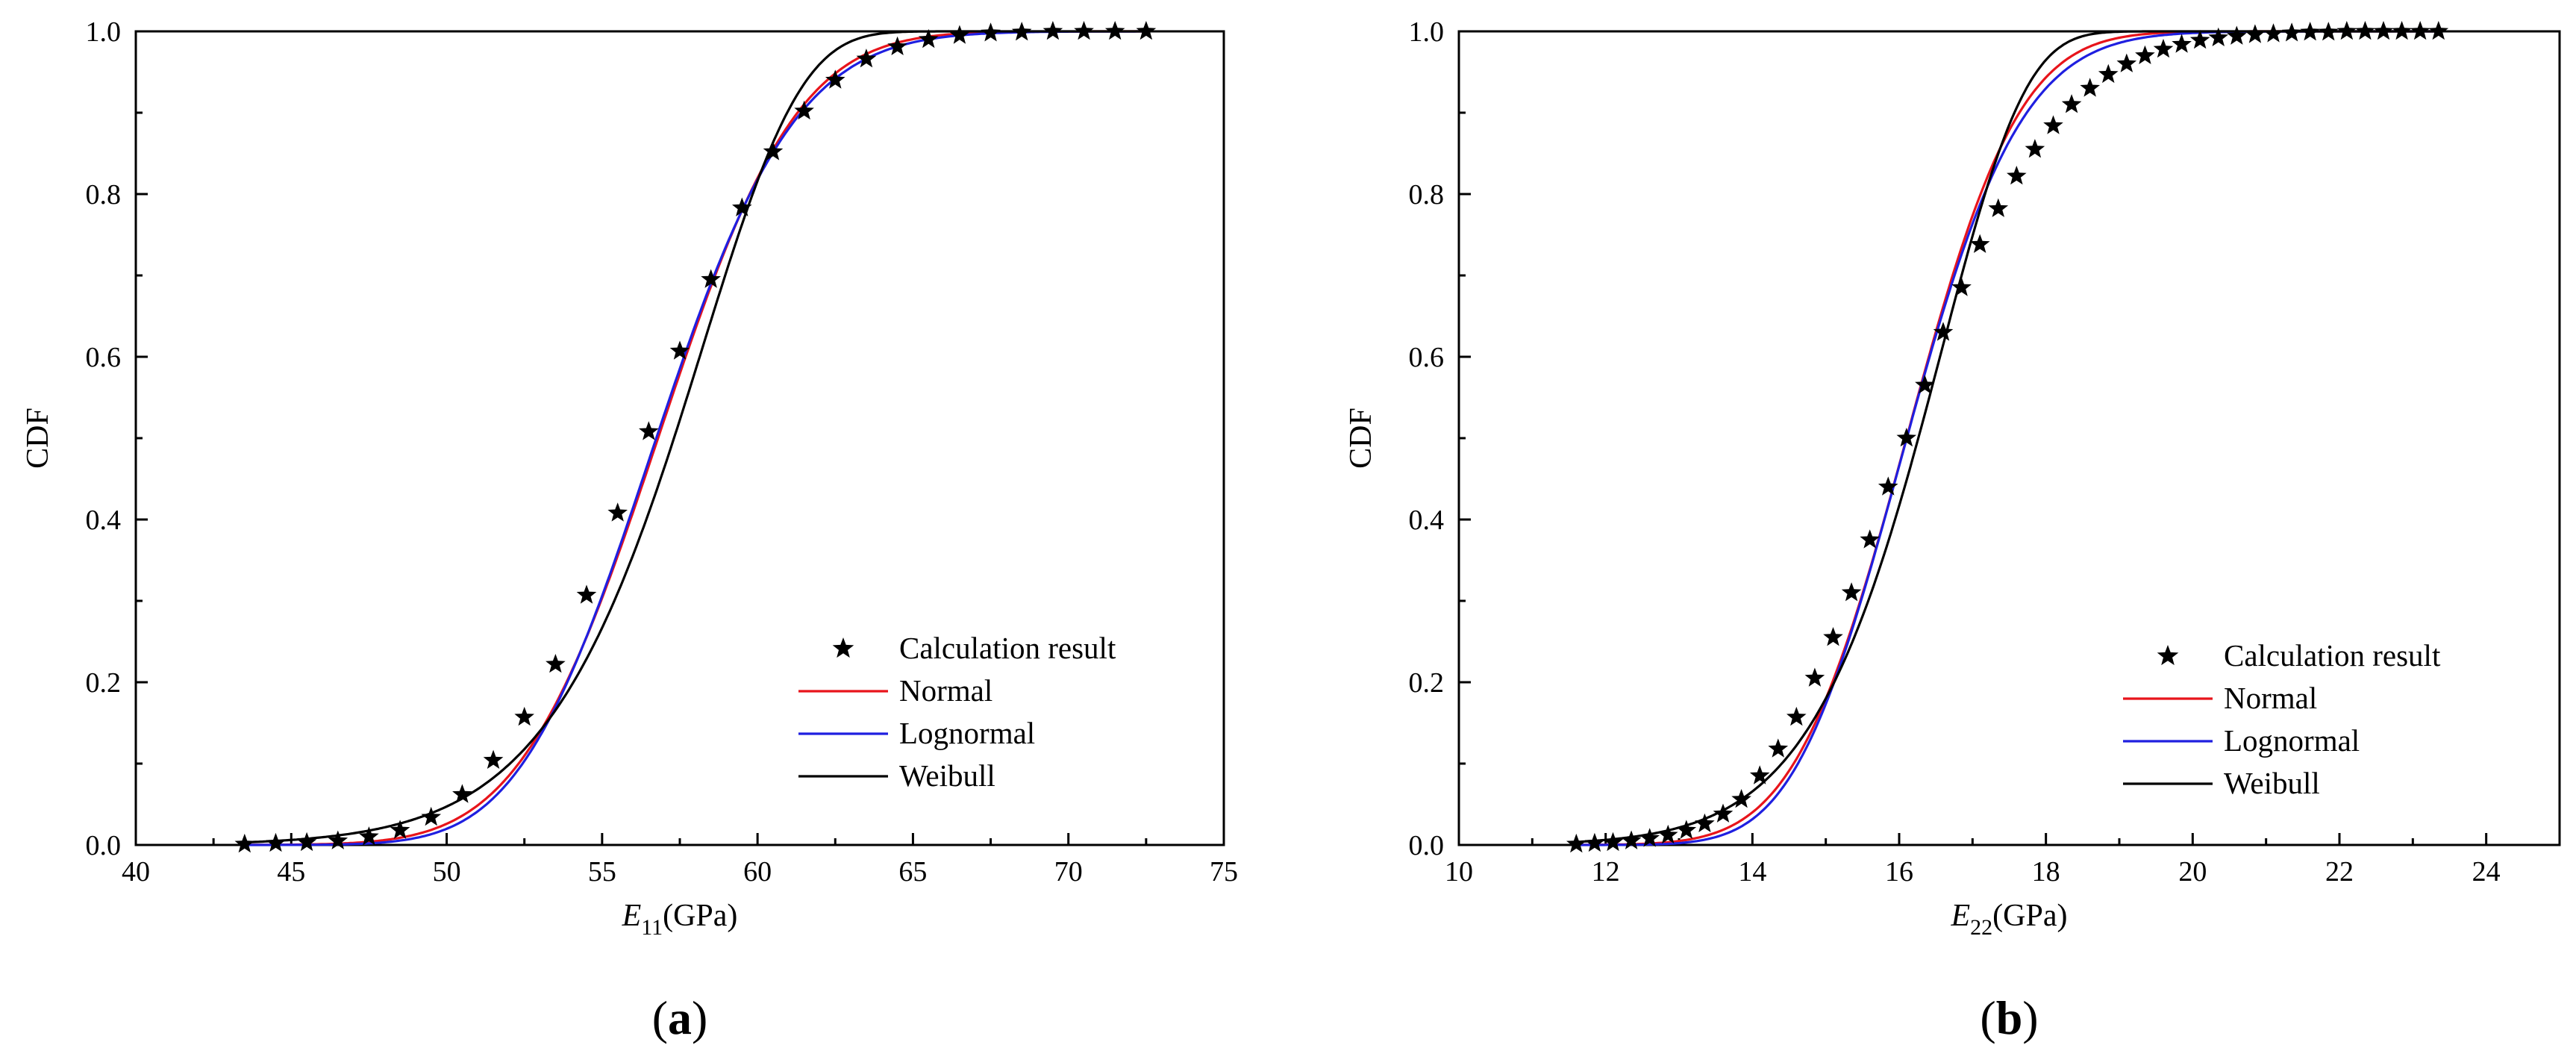 This screenshot has width=2576, height=1045. Describe the element at coordinates (291, 872) in the screenshot. I see `x-tick-label: 45` at that location.